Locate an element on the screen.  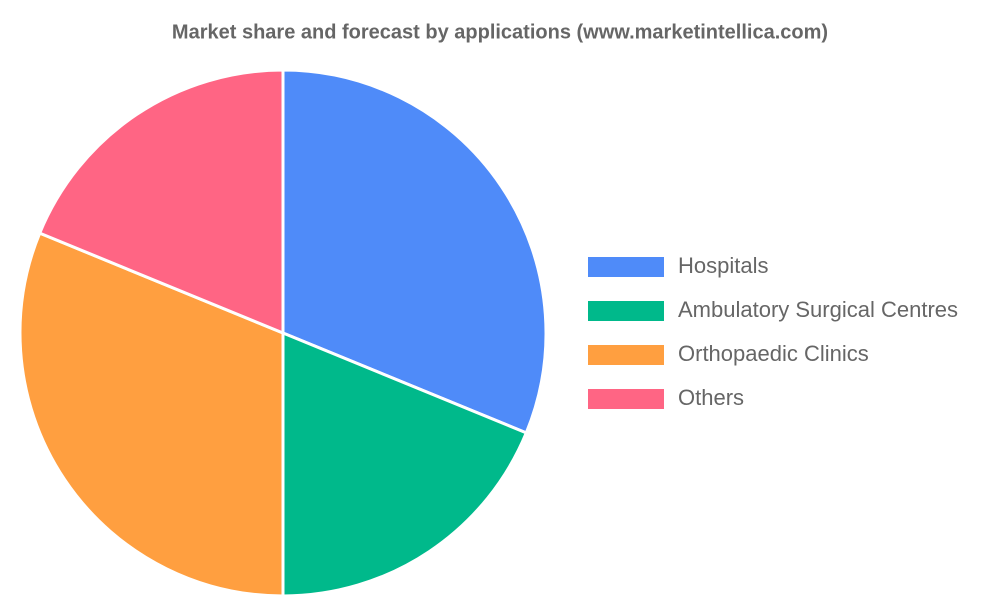
legend-label: Ambulatory Surgical Centres is located at coordinates (818, 309).